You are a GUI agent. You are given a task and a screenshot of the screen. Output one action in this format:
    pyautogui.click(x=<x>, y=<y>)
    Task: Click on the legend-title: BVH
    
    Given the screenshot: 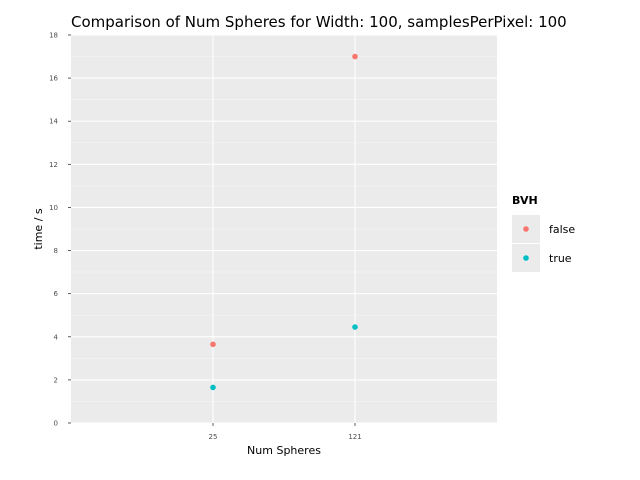 What is the action you would take?
    pyautogui.click(x=525, y=200)
    